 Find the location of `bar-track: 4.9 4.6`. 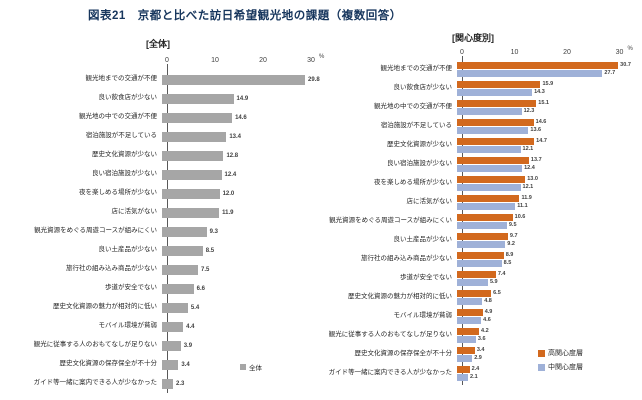

bar-track: 4.9 4.6 is located at coordinates (549, 316).